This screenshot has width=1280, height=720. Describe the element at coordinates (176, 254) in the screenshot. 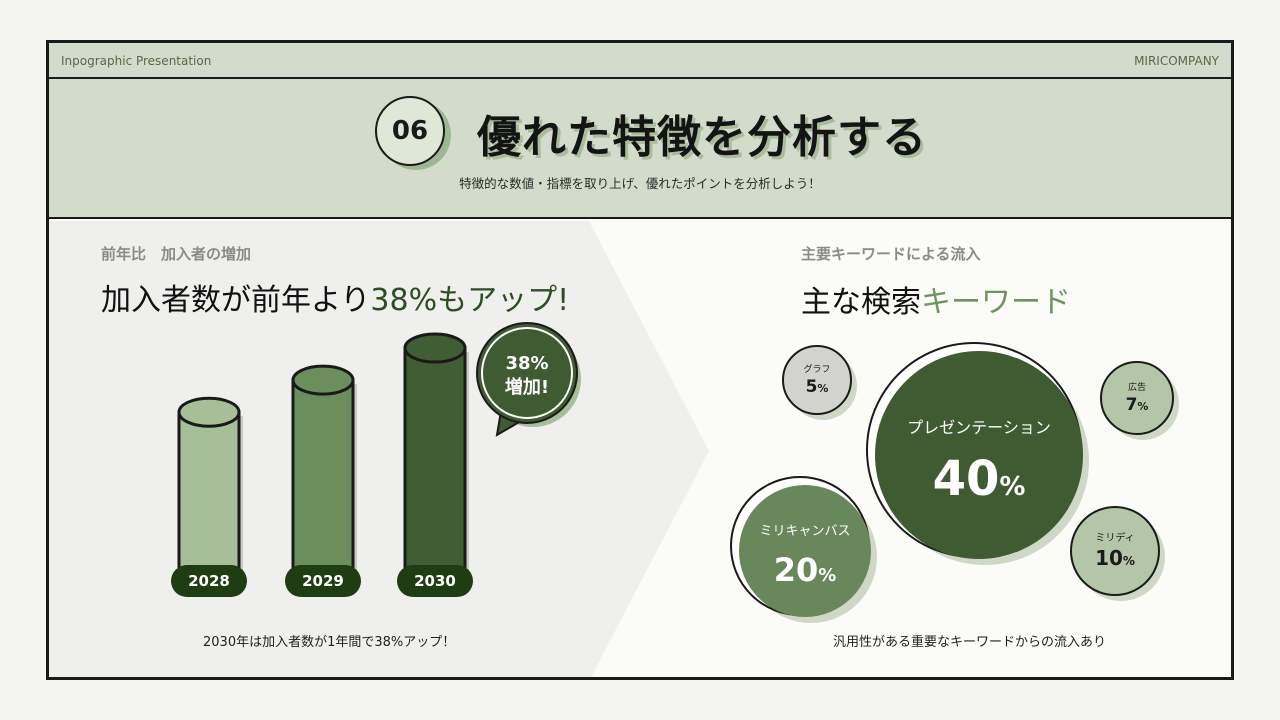

I see `left-section-label: 前年比 加入者の増加` at that location.